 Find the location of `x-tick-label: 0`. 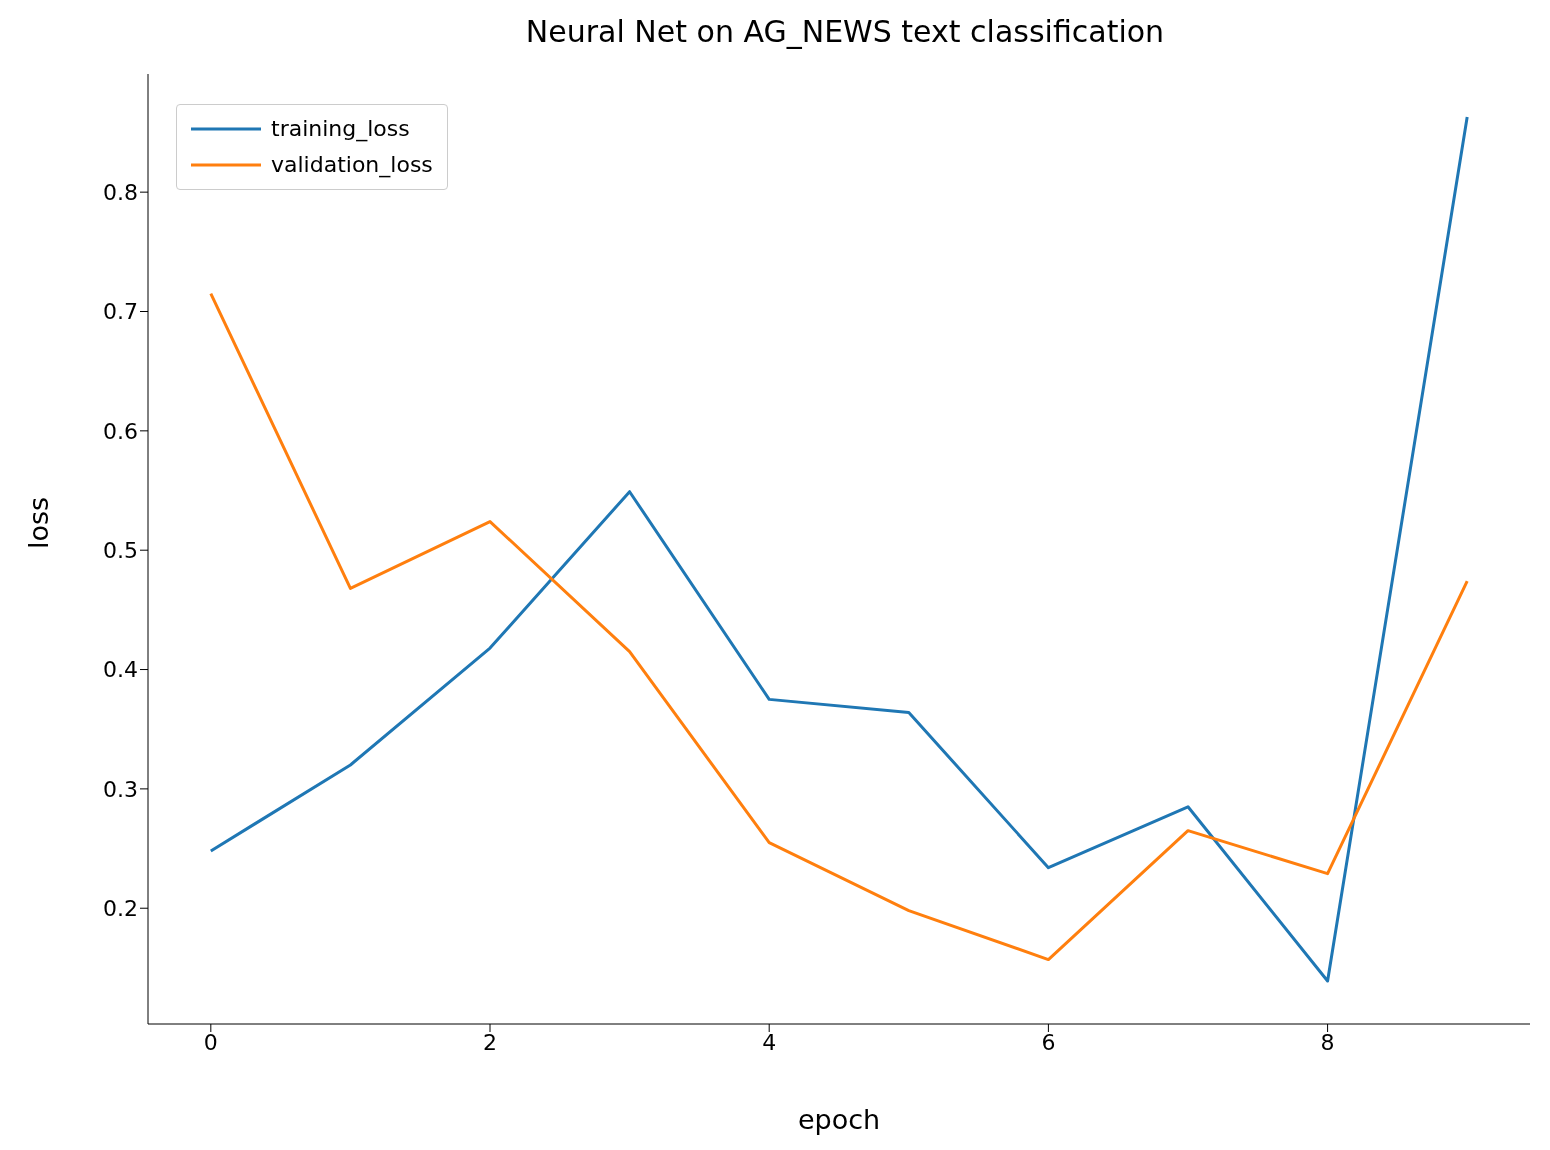

x-tick-label: 0 is located at coordinates (210, 1042).